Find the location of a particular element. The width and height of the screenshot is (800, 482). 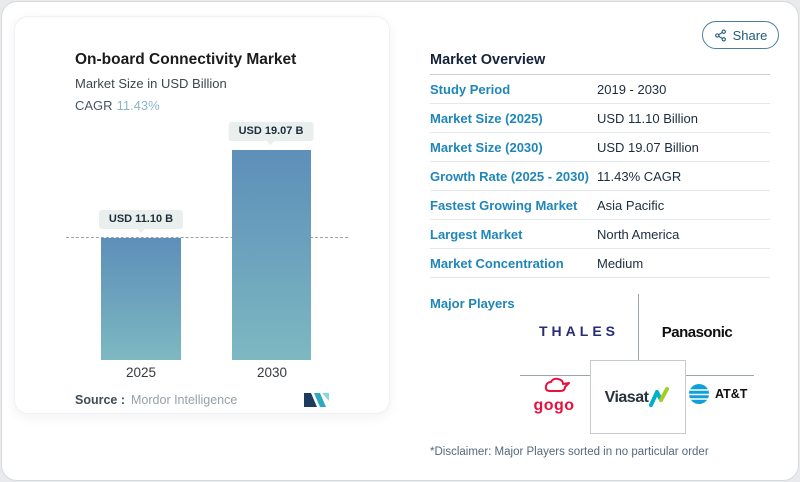

heading-divider is located at coordinates (600, 74).